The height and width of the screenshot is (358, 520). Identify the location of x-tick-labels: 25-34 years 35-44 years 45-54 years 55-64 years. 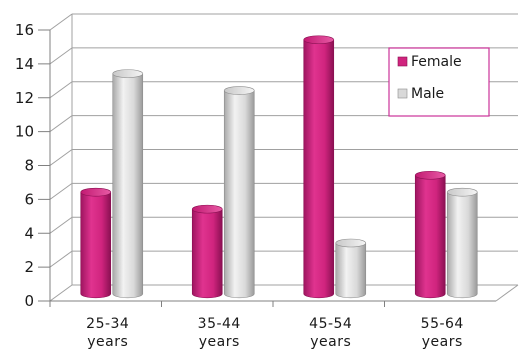
(275, 333).